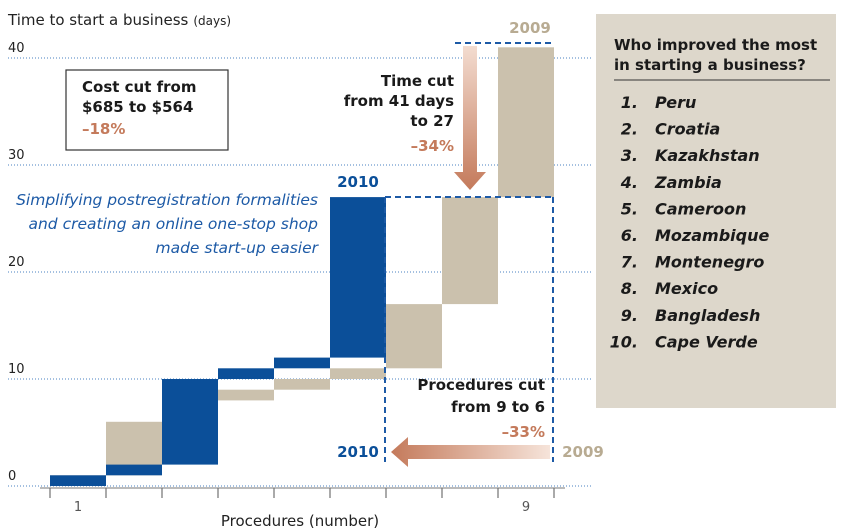 This screenshot has width=843, height=531. Describe the element at coordinates (78, 507) in the screenshot. I see `x-tick-label: 1` at that location.